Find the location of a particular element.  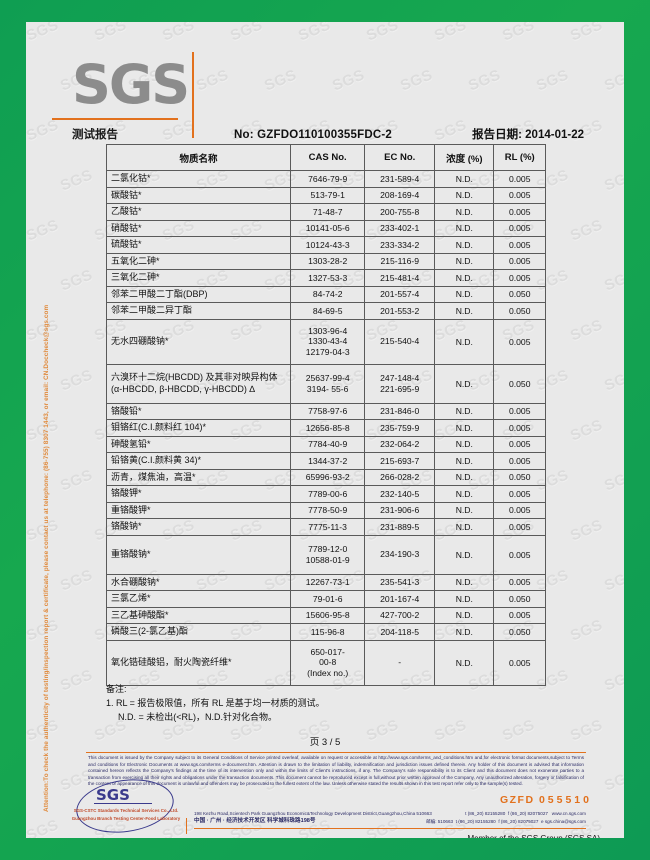

table-row: 邻苯二甲酸二丁酯(DBP) 84-74-2 201-557-4 N.D. 0.050 is located at coordinates (326, 294).